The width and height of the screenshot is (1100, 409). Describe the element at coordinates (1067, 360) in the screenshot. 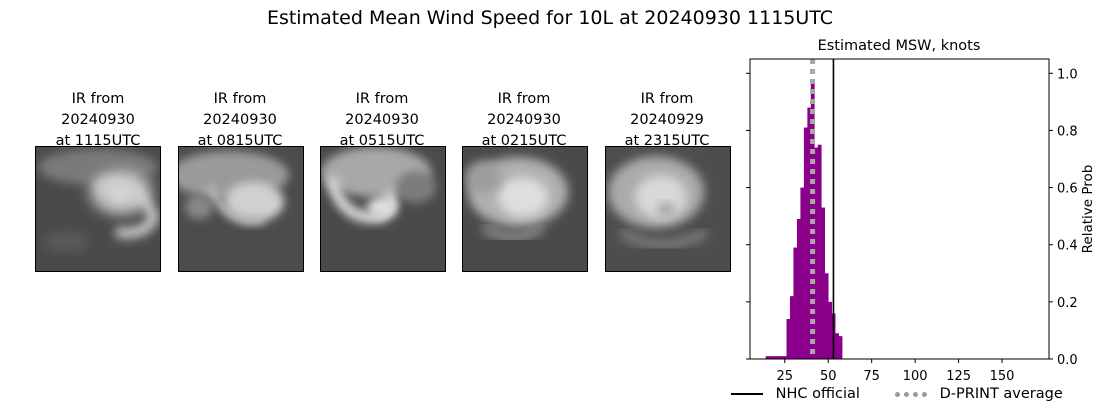

I see `y-tick-label: 0.0` at that location.